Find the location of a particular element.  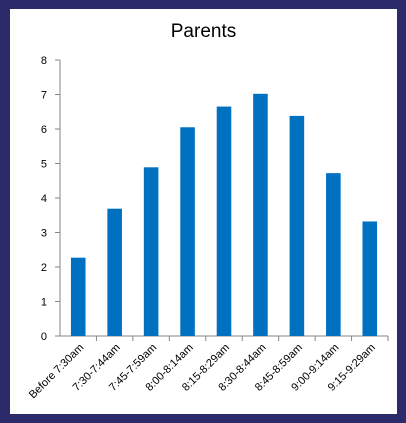

y-tick-label: 2 is located at coordinates (44, 268).